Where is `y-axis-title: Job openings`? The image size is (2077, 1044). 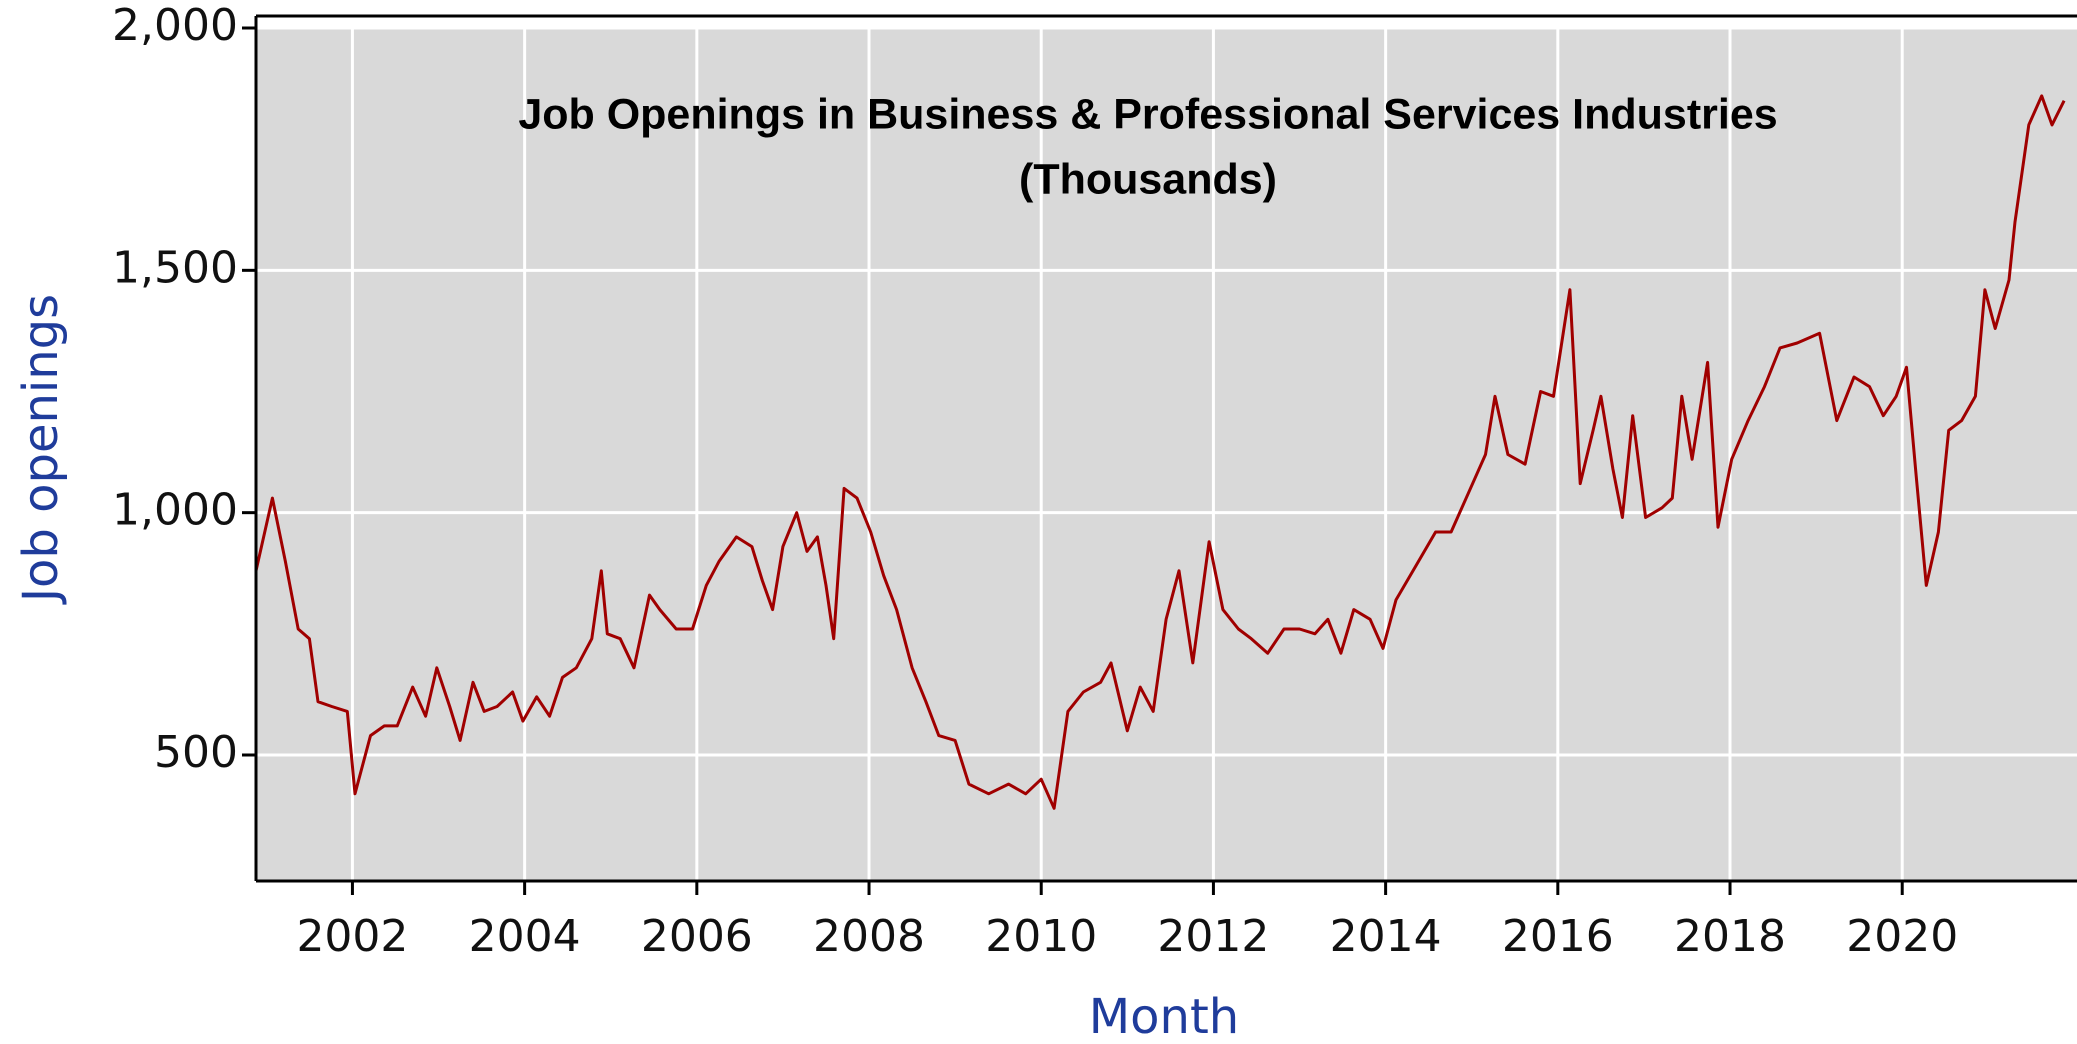
y-axis-title: Job openings is located at coordinates (41, 449).